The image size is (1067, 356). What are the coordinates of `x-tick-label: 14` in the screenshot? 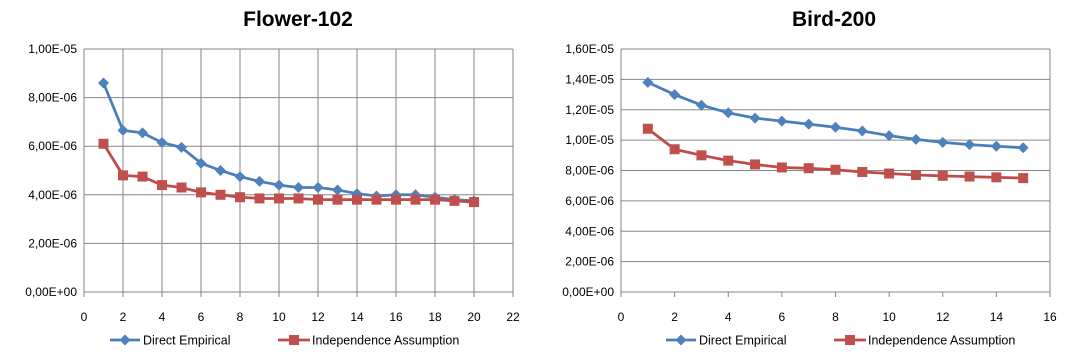 It's located at (997, 317).